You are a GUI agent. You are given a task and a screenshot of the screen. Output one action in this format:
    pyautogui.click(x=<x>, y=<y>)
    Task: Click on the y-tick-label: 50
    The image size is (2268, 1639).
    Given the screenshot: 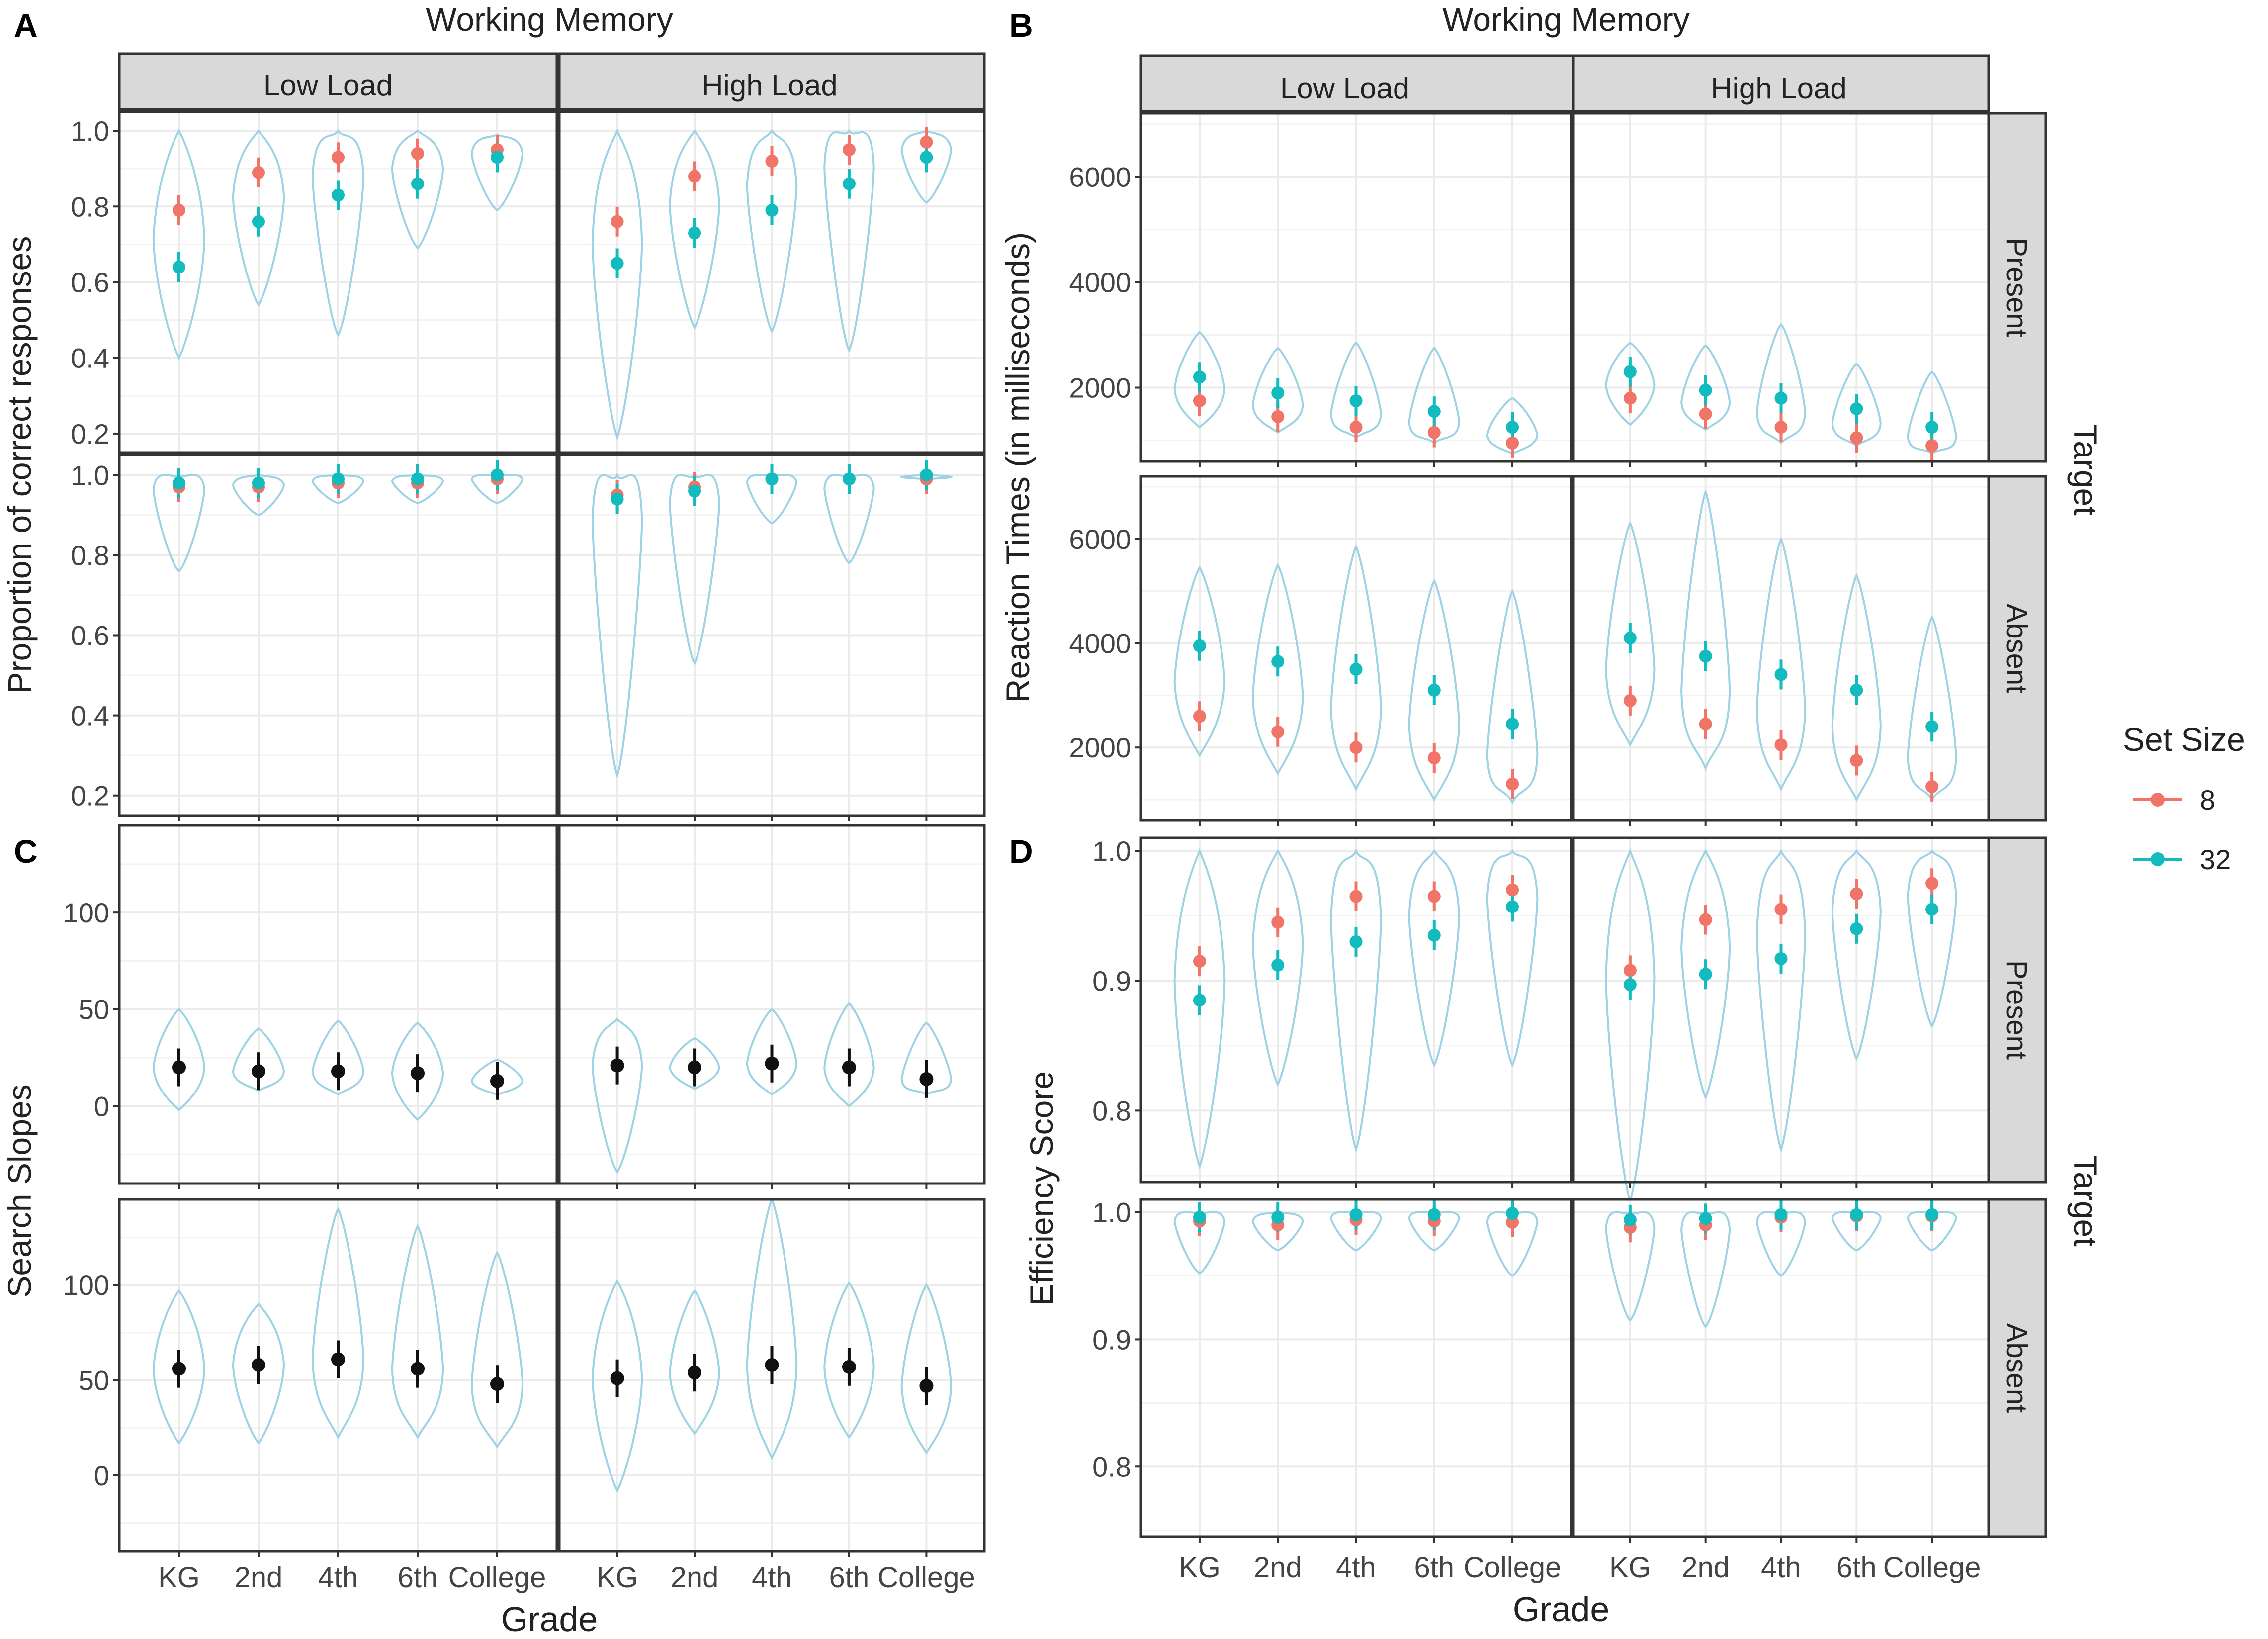 What is the action you would take?
    pyautogui.click(x=94, y=1009)
    